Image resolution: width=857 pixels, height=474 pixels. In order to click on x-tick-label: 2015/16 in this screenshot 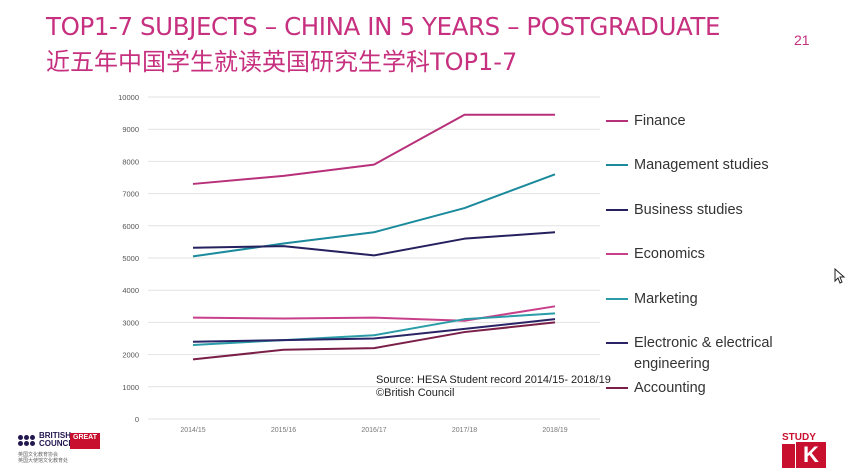, I will do `click(283, 430)`.